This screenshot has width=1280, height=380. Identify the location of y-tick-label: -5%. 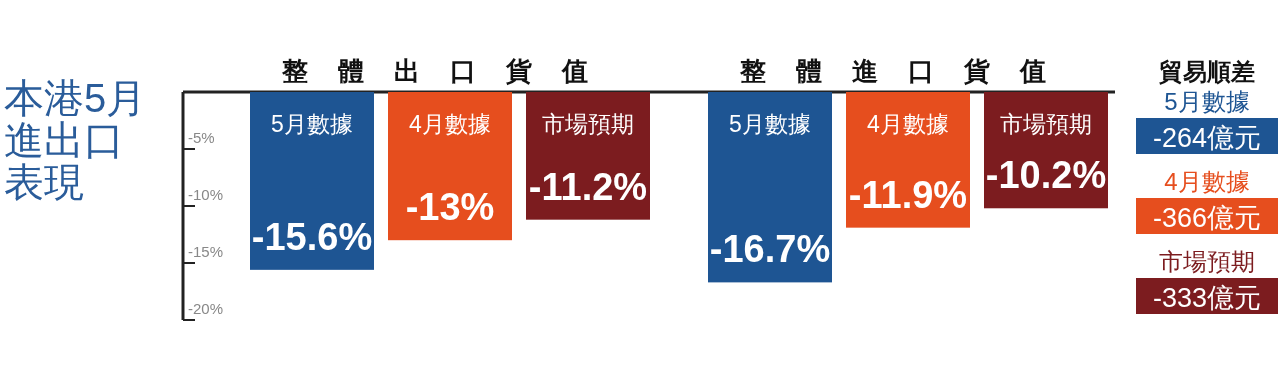
(201, 137).